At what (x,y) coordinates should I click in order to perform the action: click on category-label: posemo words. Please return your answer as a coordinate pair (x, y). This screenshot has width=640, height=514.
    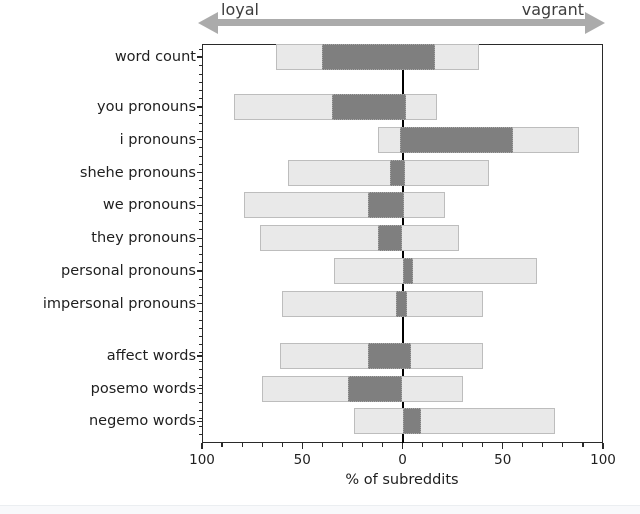
    Looking at the image, I should click on (143, 388).